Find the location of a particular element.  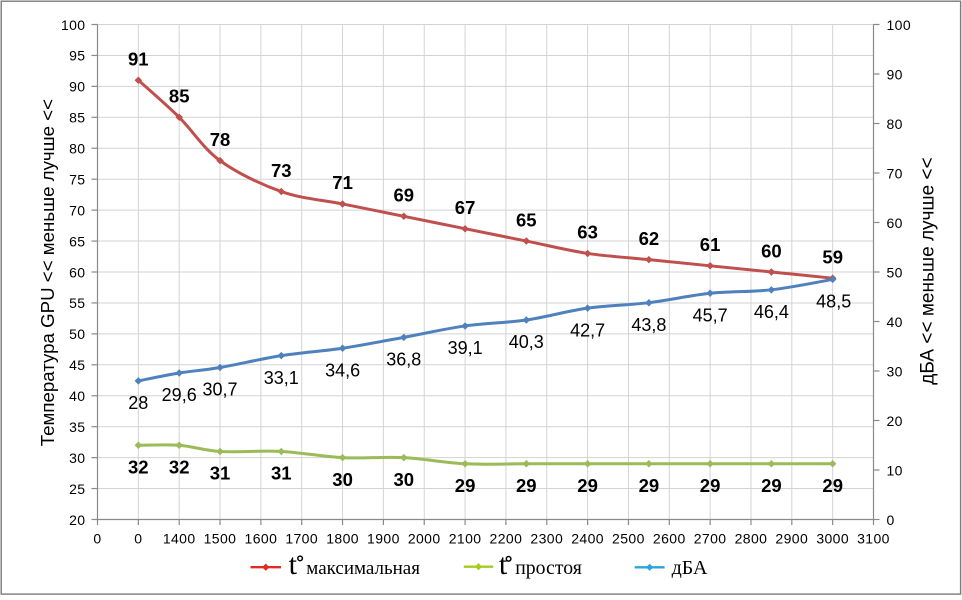

svg-text: 46,4 is located at coordinates (771, 312).